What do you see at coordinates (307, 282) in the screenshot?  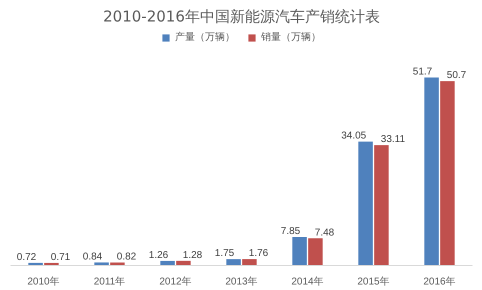 I see `x-tick-label: 2014年` at bounding box center [307, 282].